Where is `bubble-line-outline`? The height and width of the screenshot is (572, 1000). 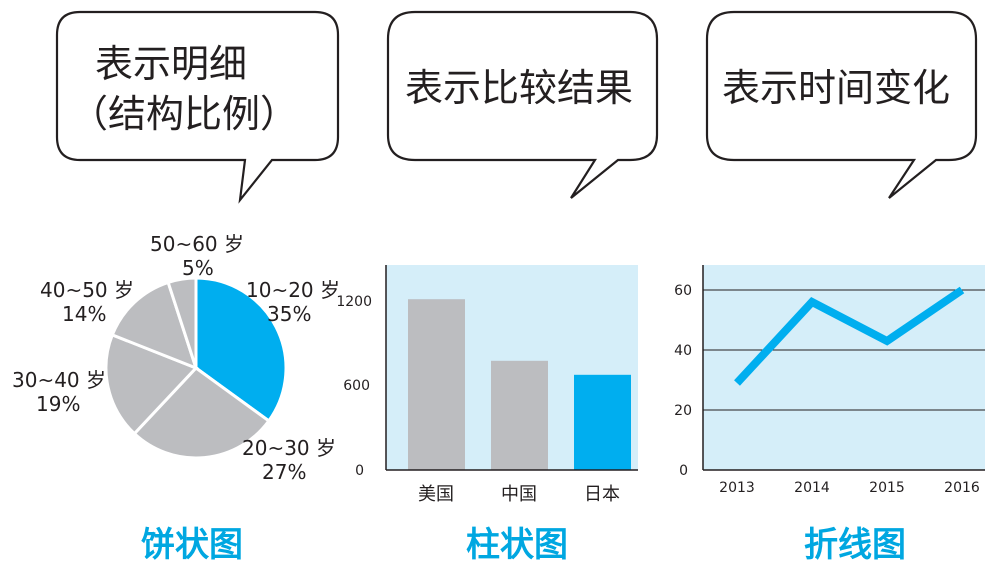 bubble-line-outline is located at coordinates (841, 104).